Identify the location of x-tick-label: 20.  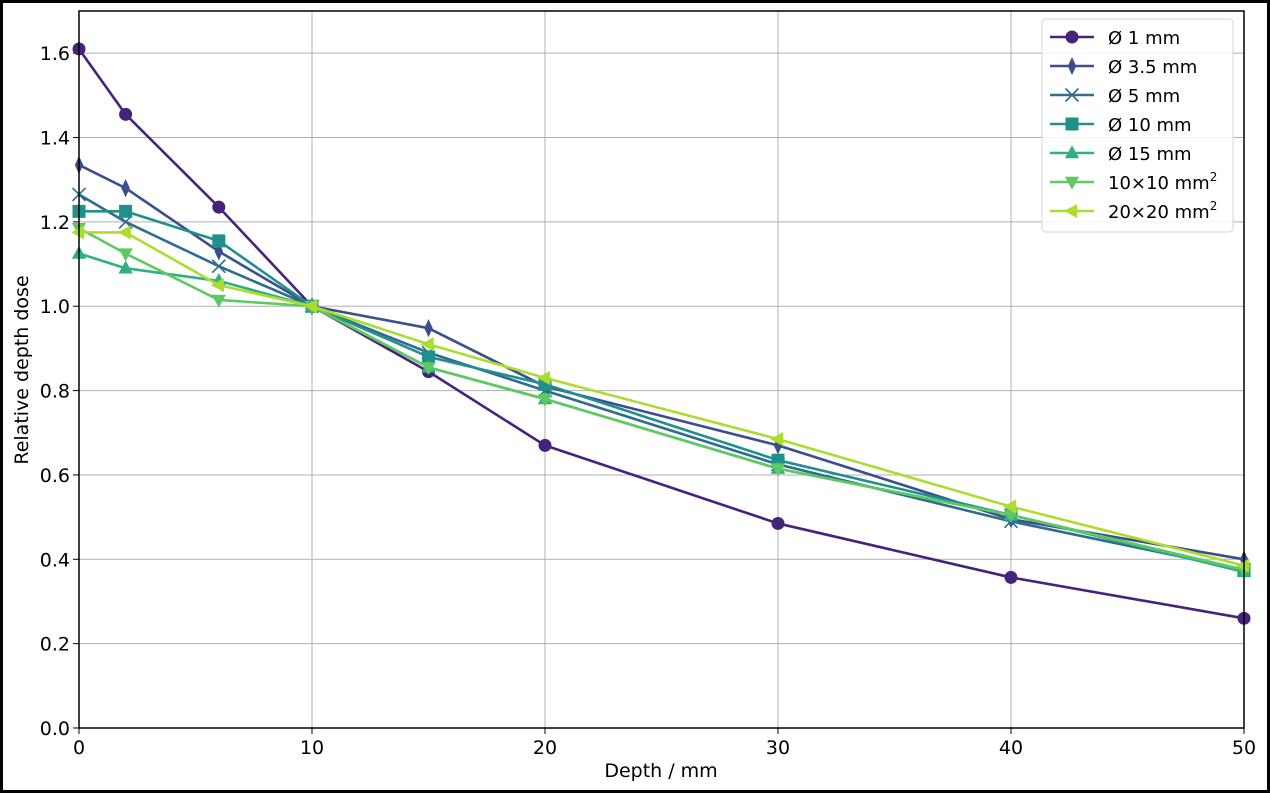
(545, 748).